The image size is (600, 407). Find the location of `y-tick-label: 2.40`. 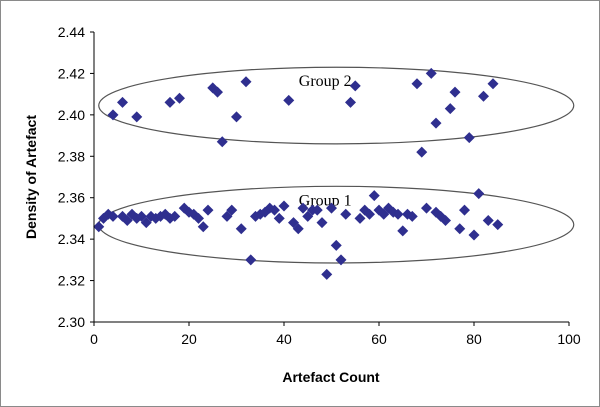

y-tick-label: 2.40 is located at coordinates (71, 115).